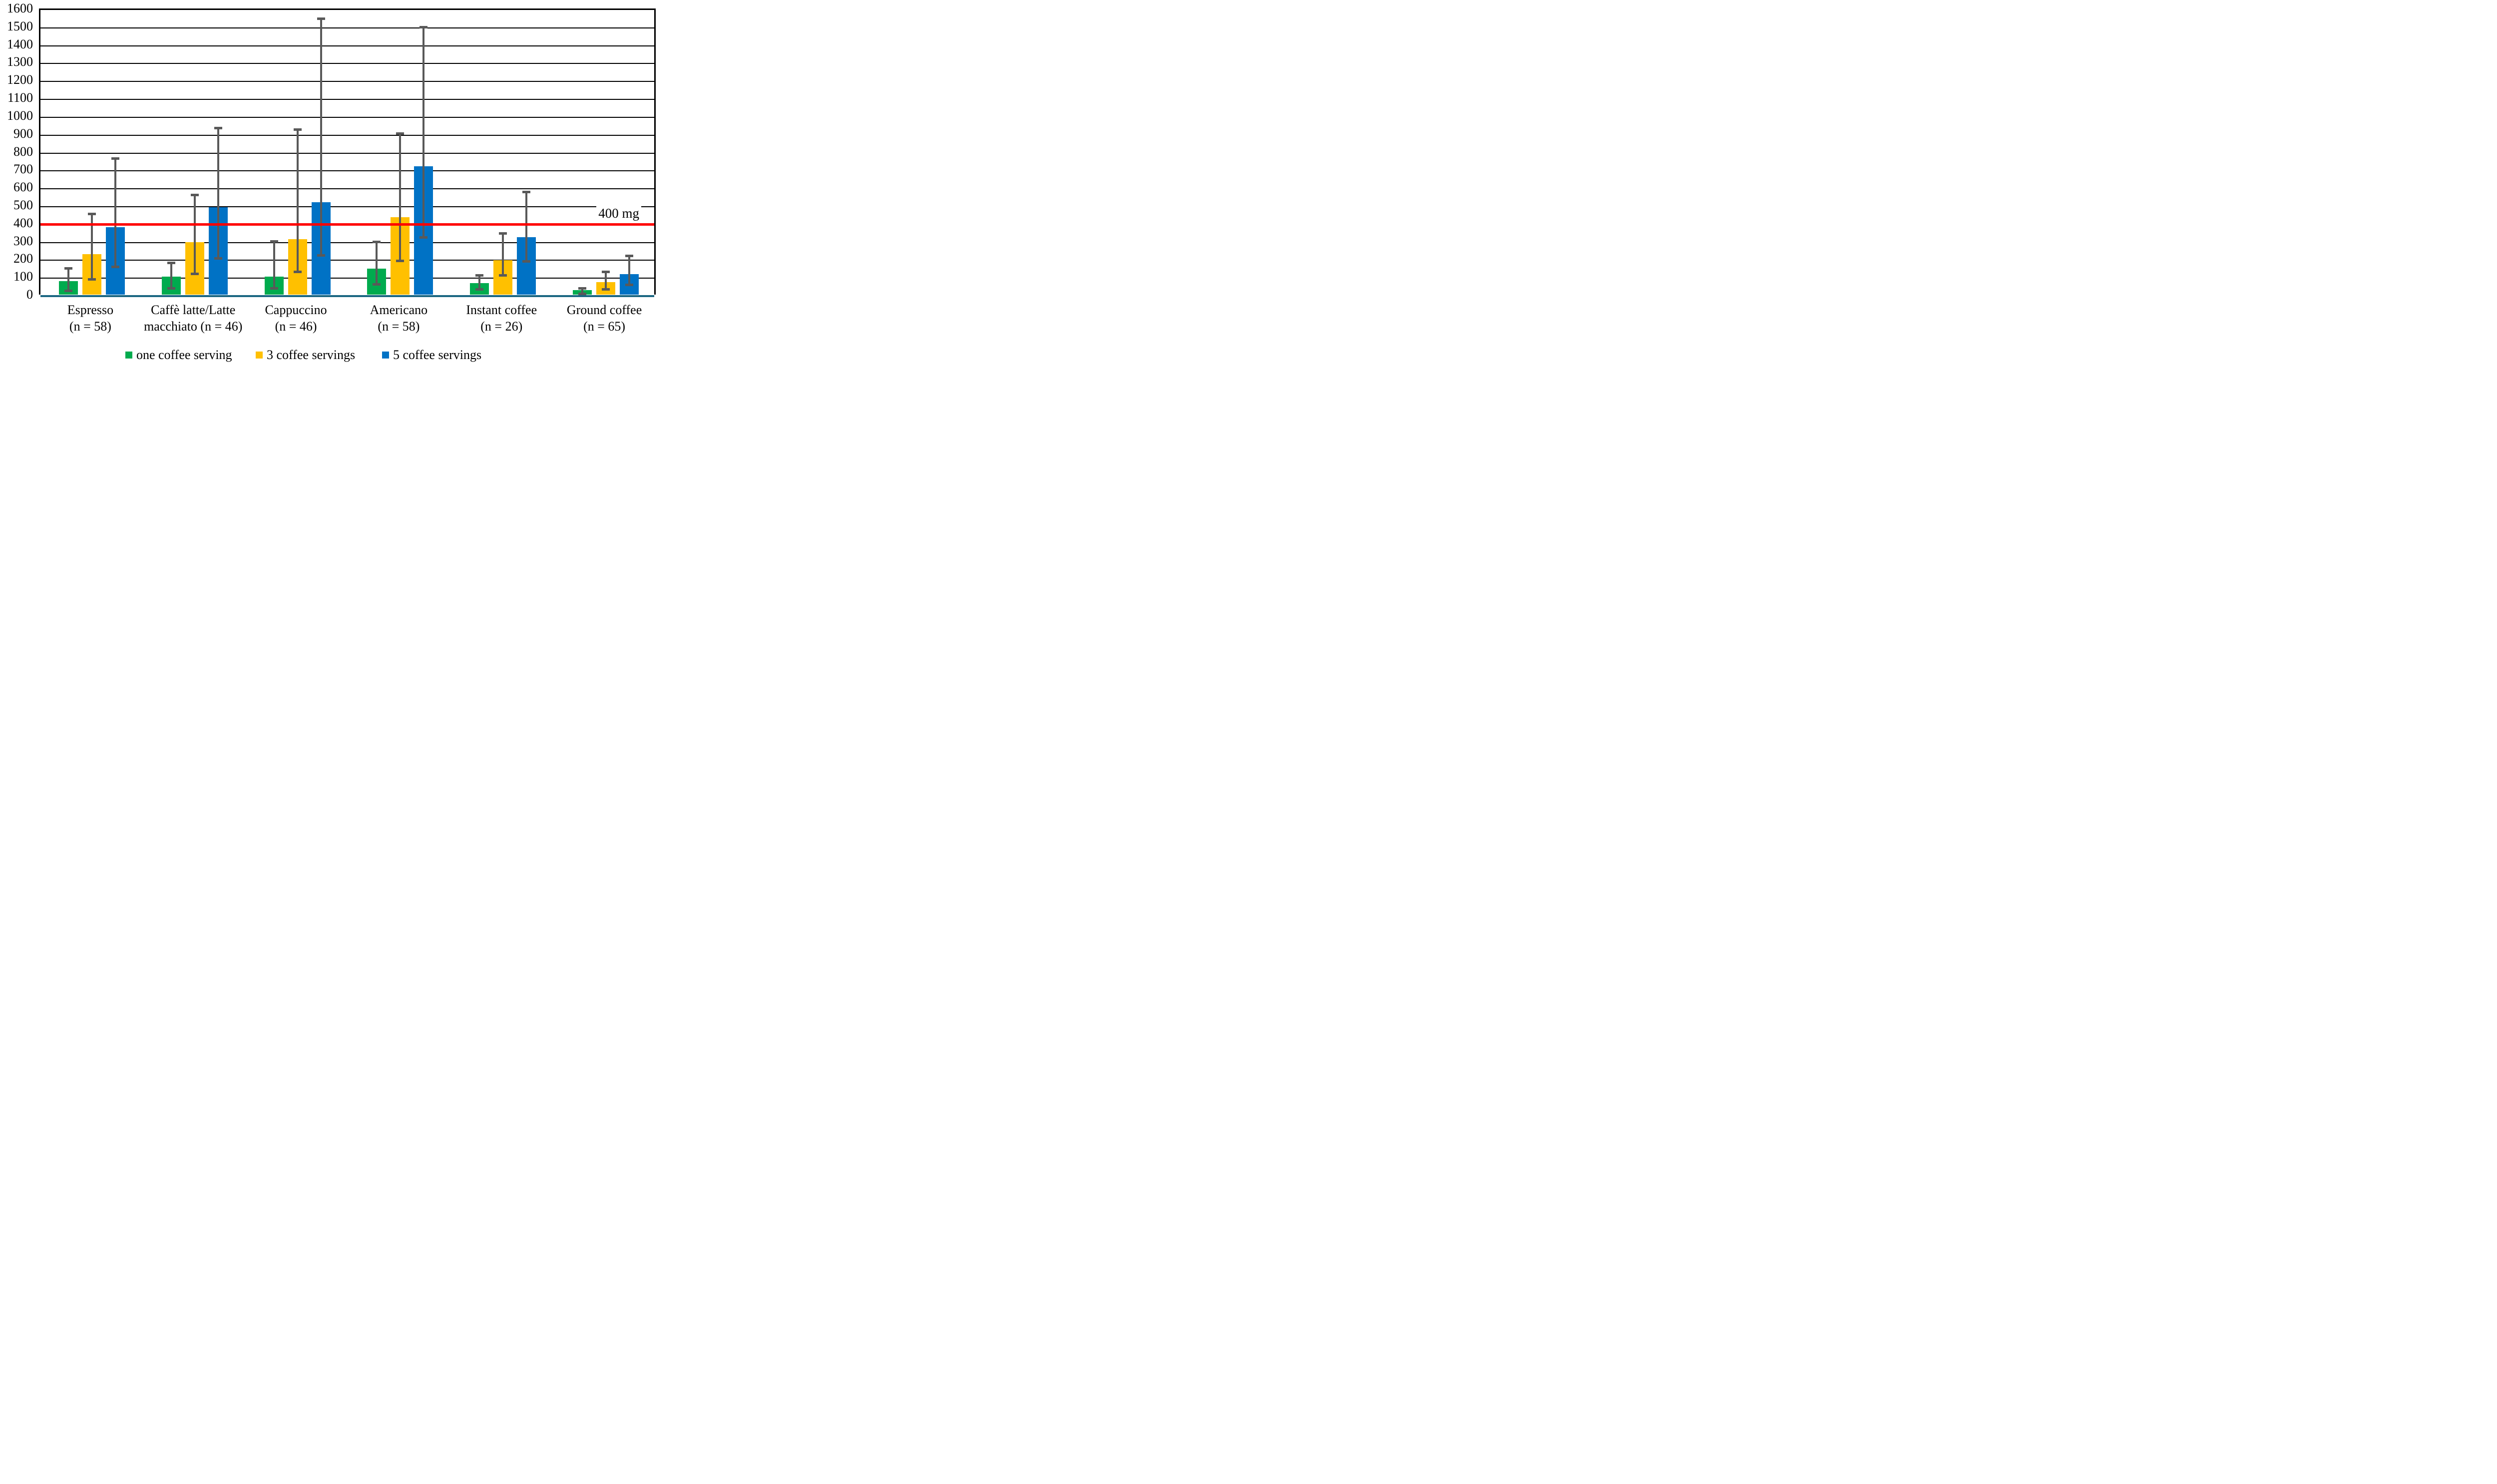 The height and width of the screenshot is (1484, 2497). Describe the element at coordinates (501, 310) in the screenshot. I see `category-label-line1: Instant coffee` at that location.